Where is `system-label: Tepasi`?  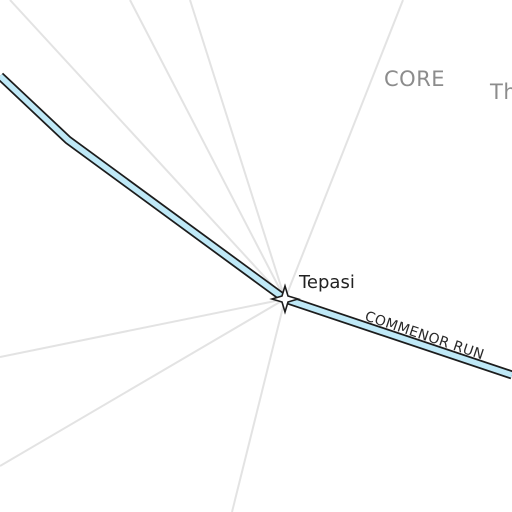
system-label: Tepasi is located at coordinates (326, 282).